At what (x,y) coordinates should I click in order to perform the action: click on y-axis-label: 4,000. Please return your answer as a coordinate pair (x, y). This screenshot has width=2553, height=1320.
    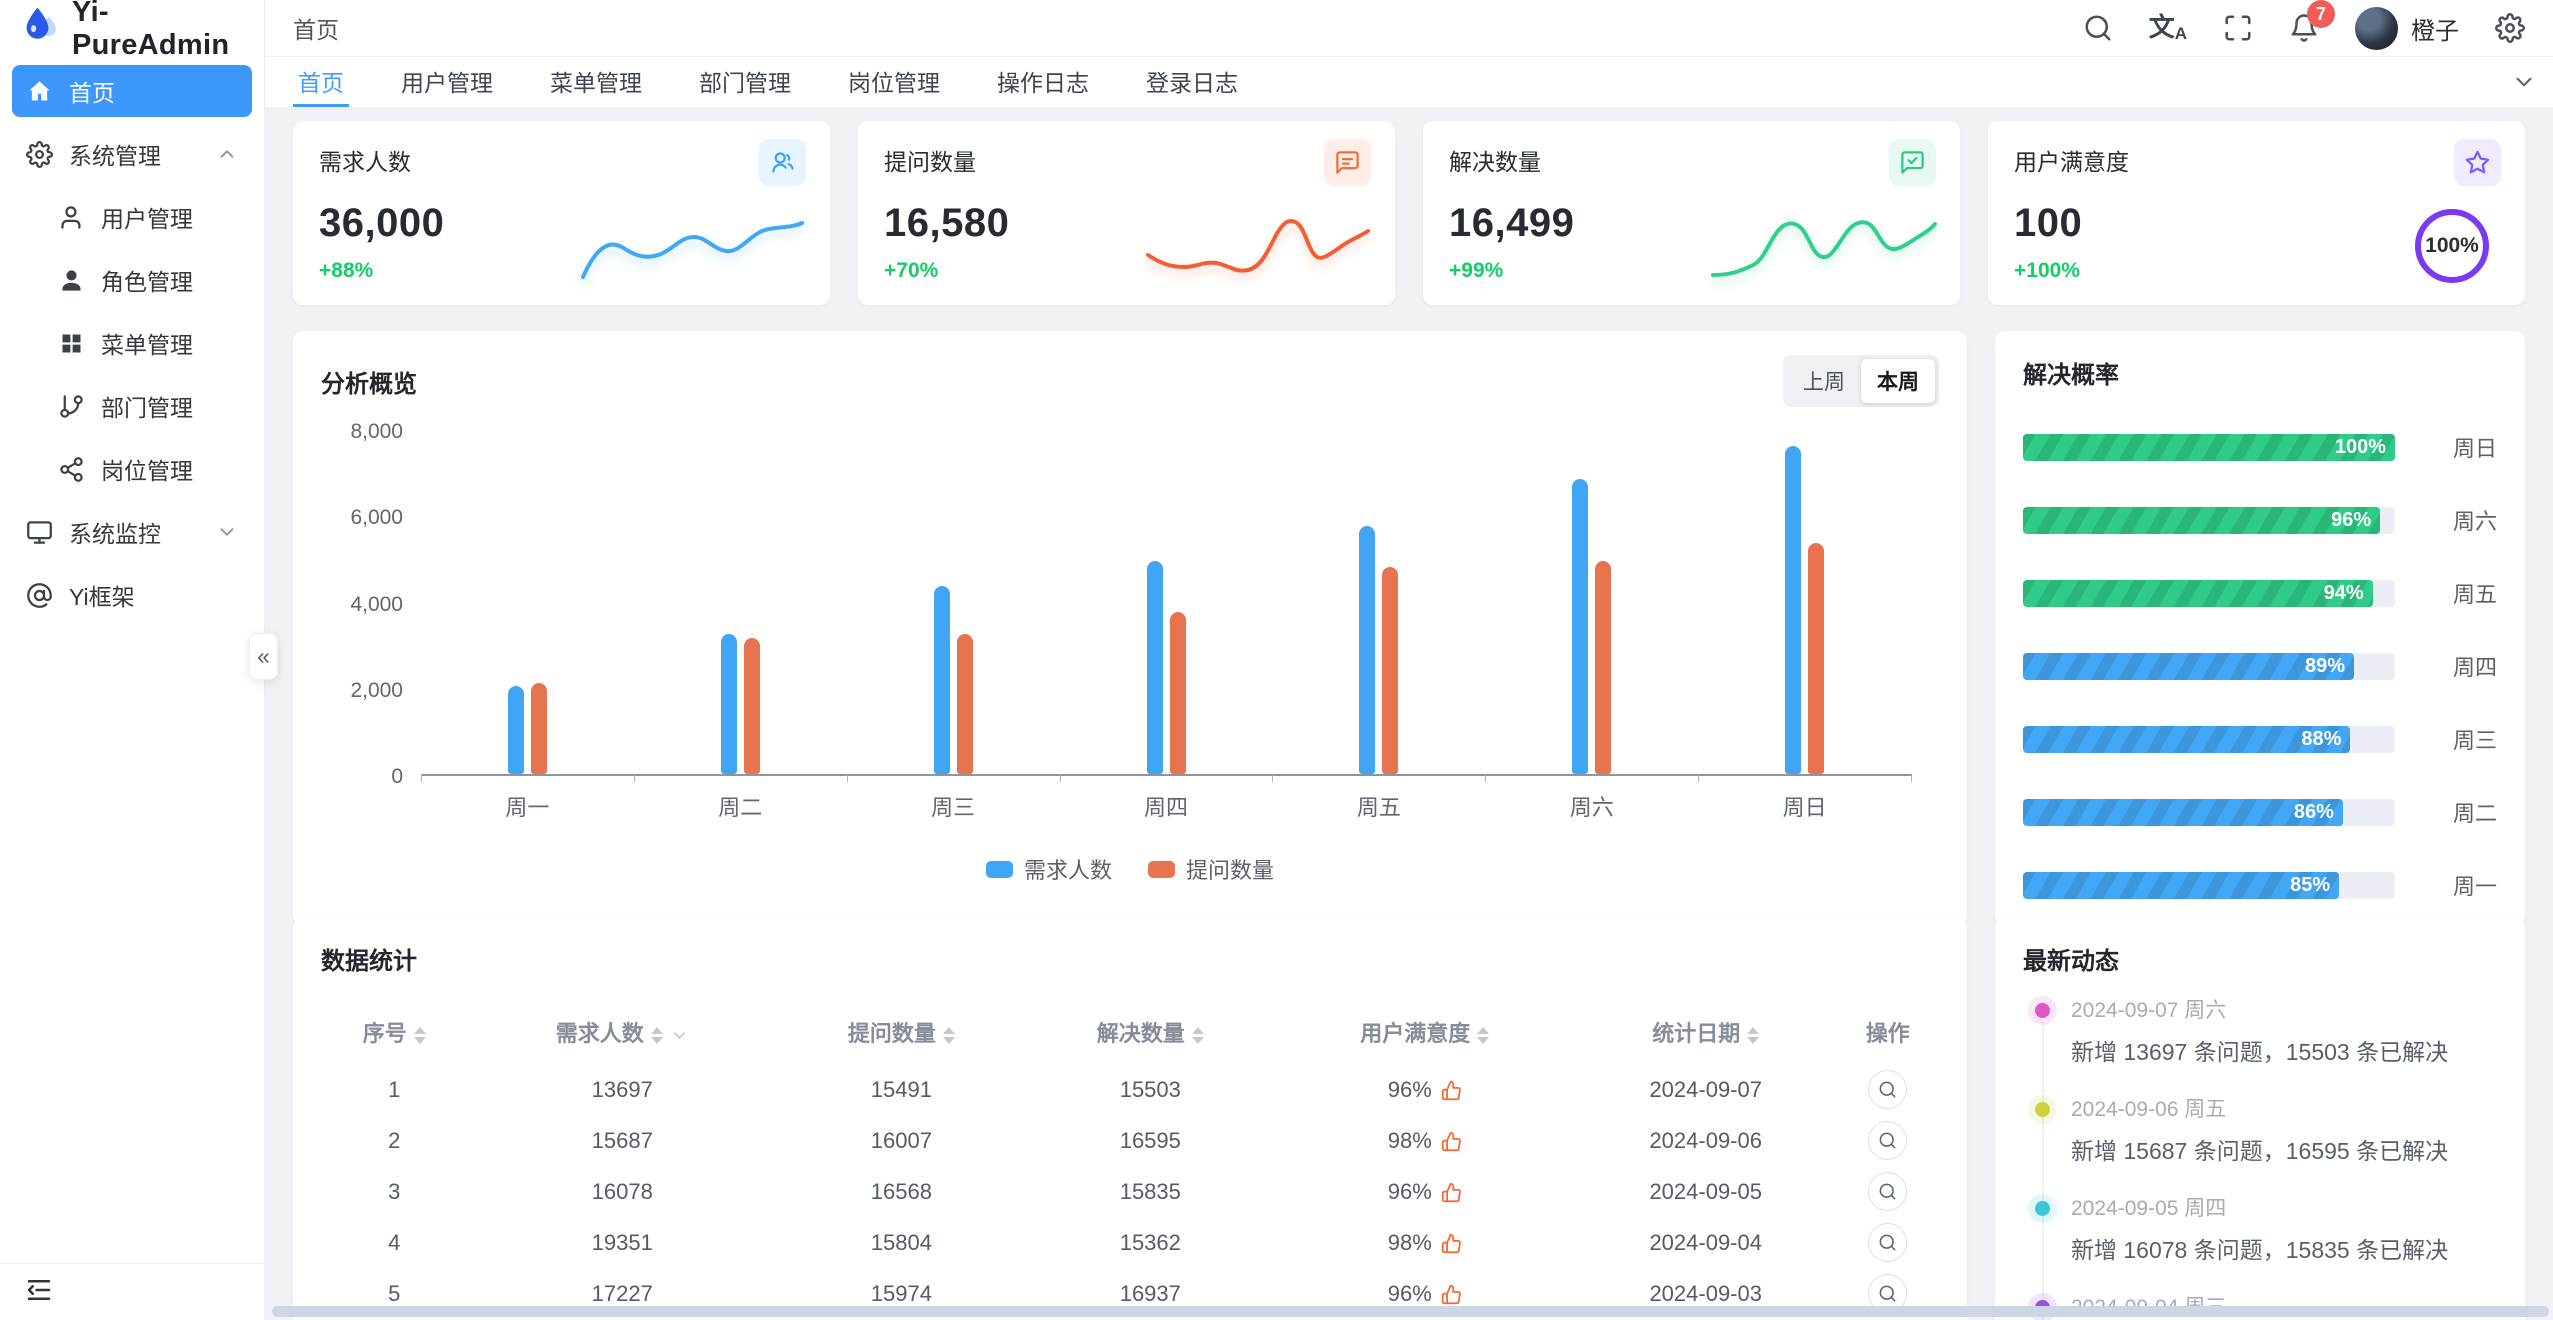
    Looking at the image, I should click on (376, 604).